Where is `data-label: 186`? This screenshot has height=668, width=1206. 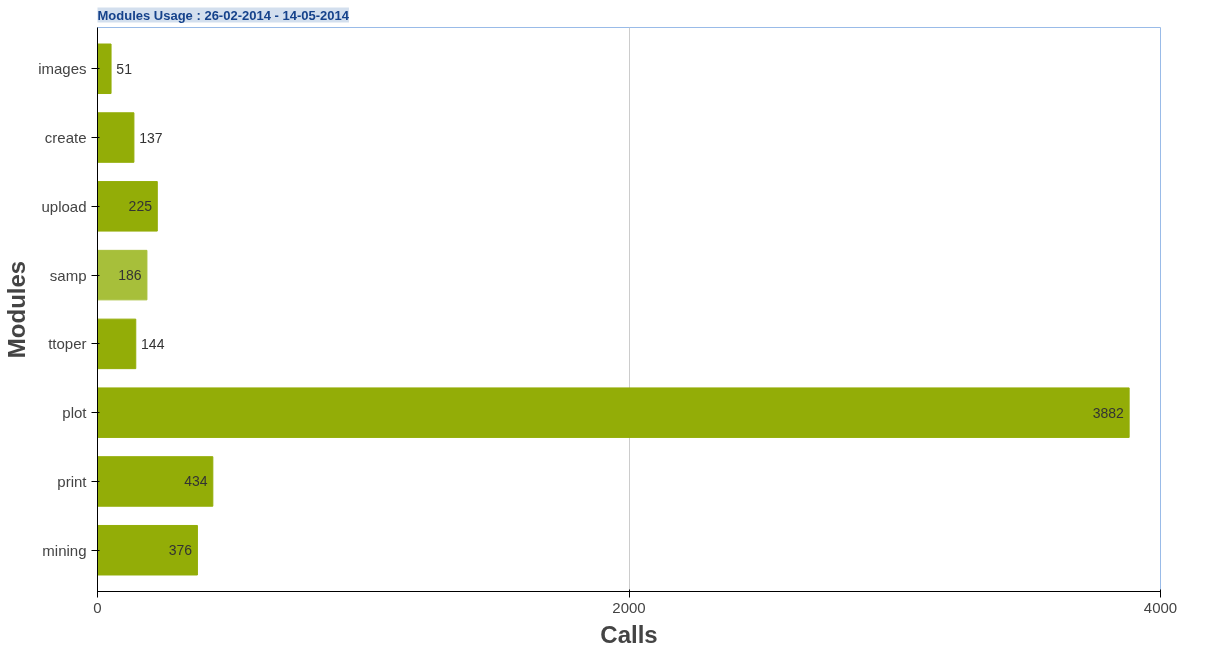 data-label: 186 is located at coordinates (130, 275).